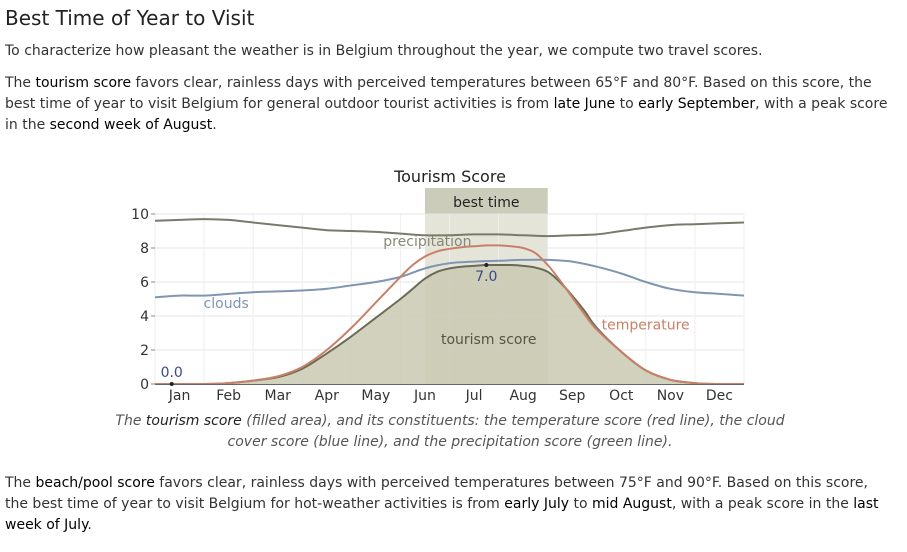  Describe the element at coordinates (670, 396) in the screenshot. I see `x-tick-label: Nov` at that location.